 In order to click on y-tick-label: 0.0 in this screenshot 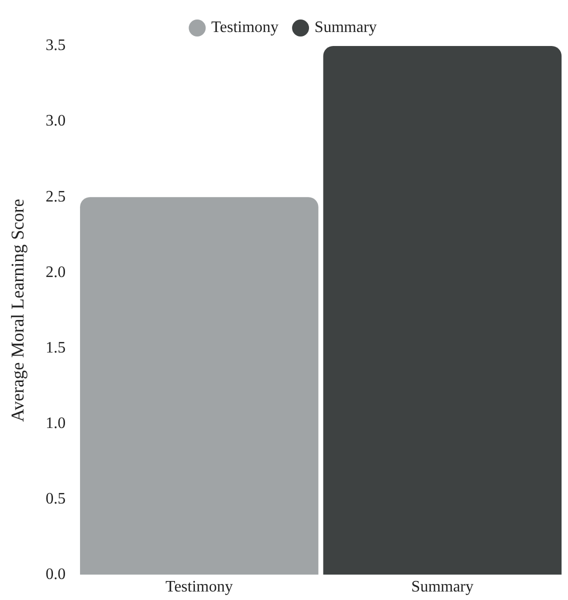, I will do `click(56, 575)`.